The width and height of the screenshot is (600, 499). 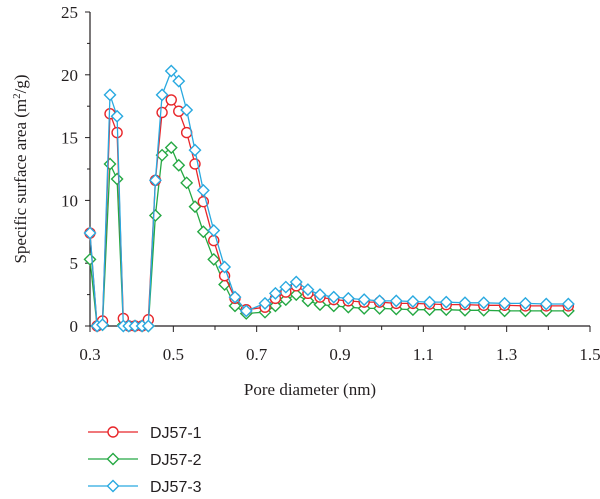 What do you see at coordinates (176, 460) in the screenshot?
I see `legend-label: DJ57-2` at bounding box center [176, 460].